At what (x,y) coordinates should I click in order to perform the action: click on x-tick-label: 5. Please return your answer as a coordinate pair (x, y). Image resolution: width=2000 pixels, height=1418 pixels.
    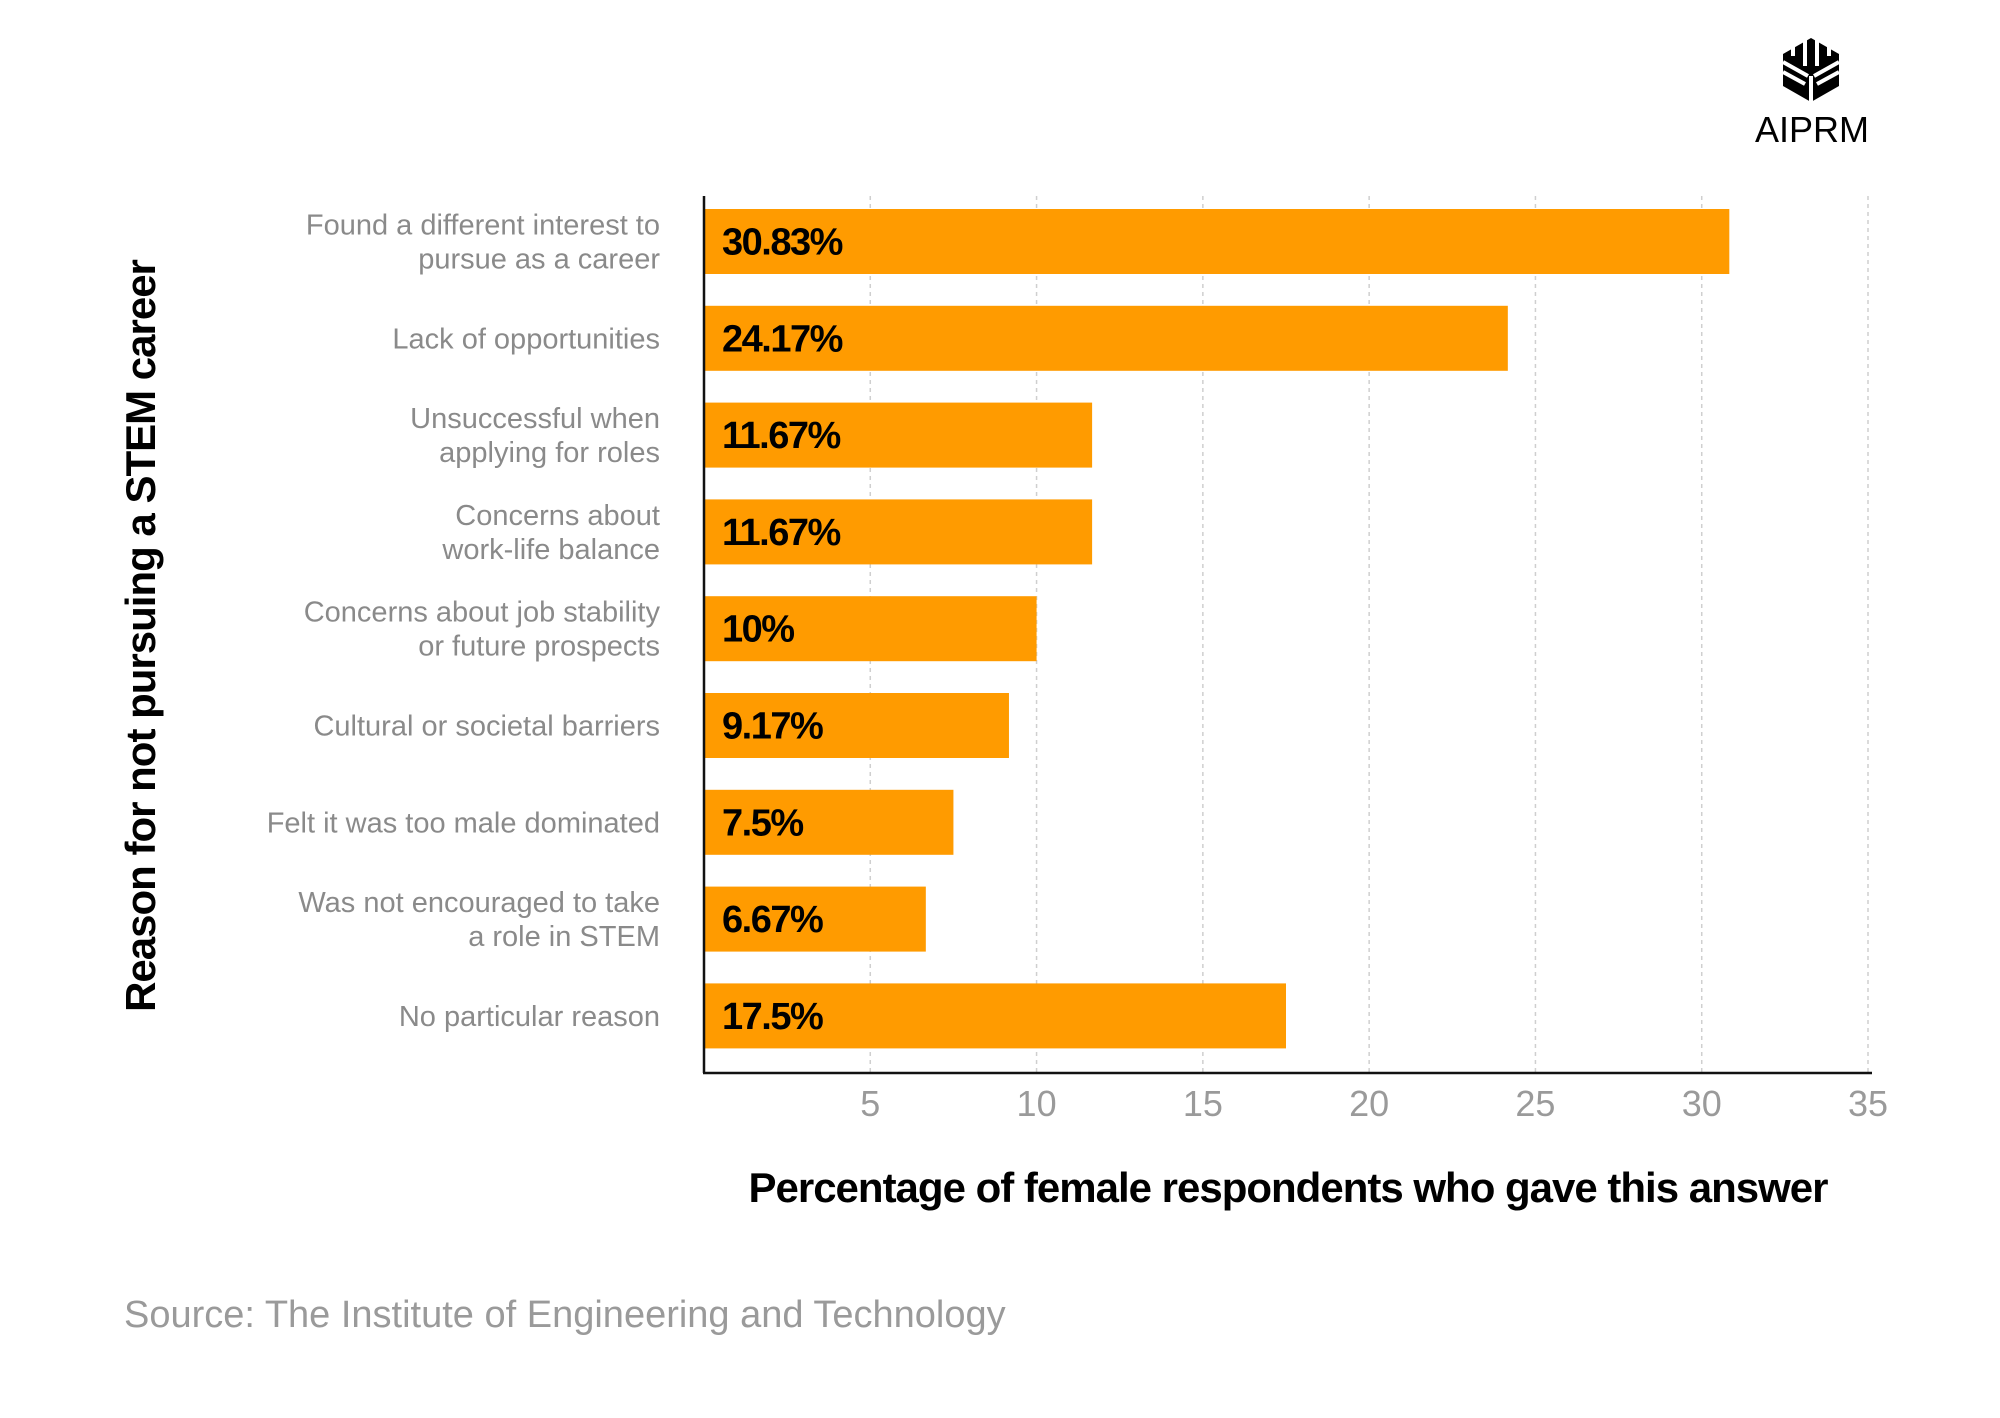
    Looking at the image, I should click on (870, 1103).